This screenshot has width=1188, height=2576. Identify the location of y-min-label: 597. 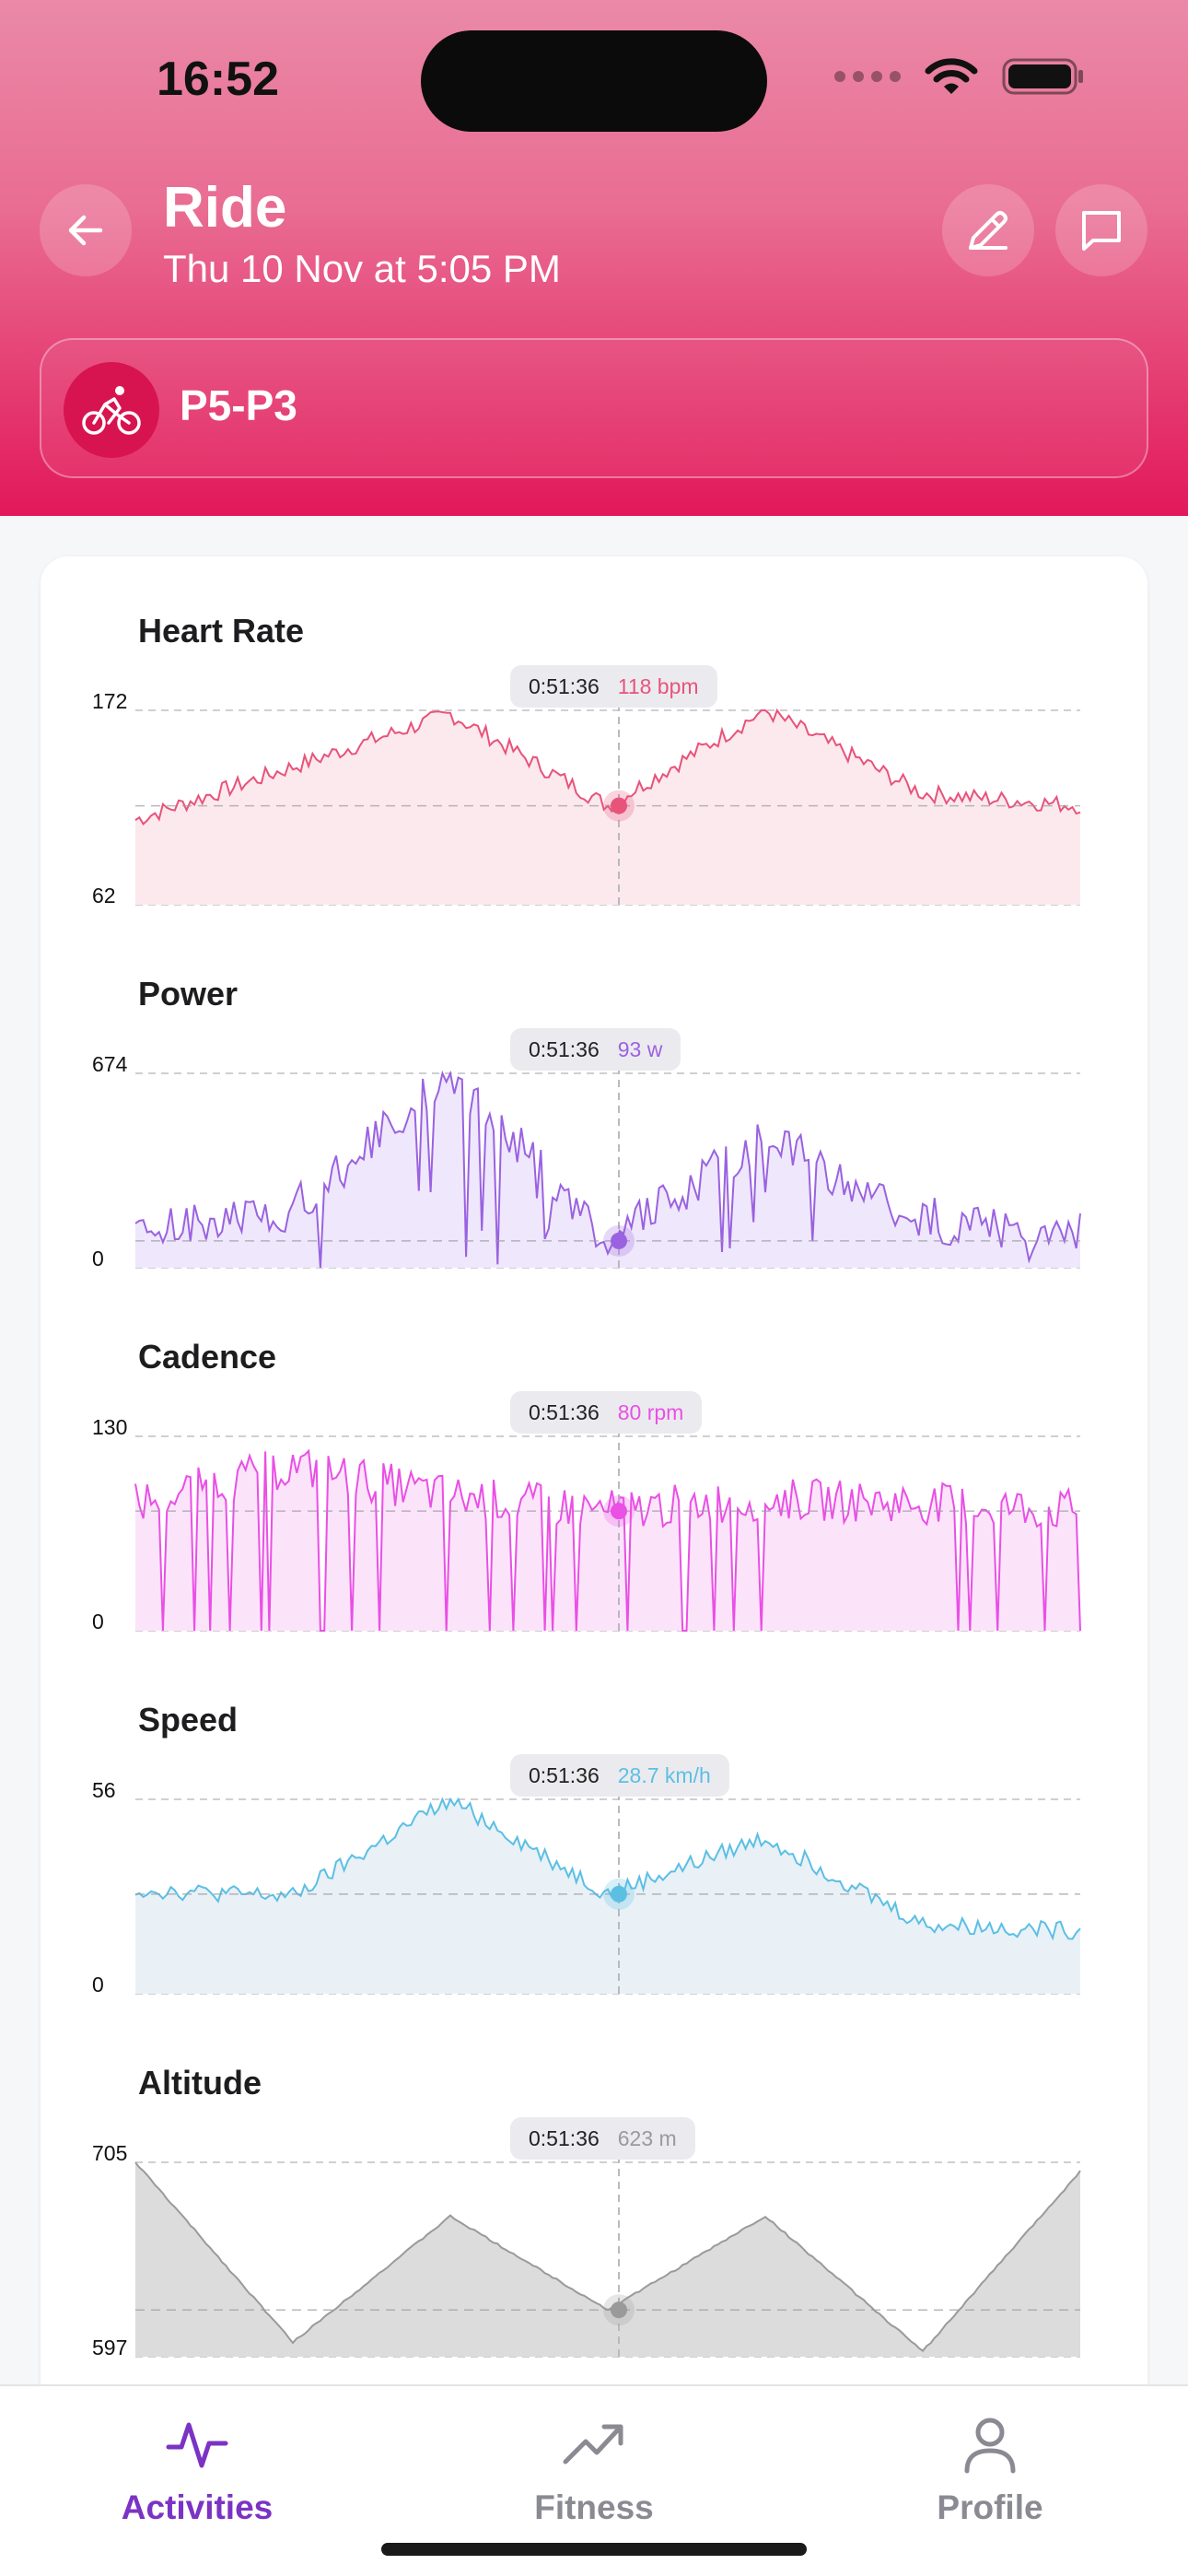
(110, 2347).